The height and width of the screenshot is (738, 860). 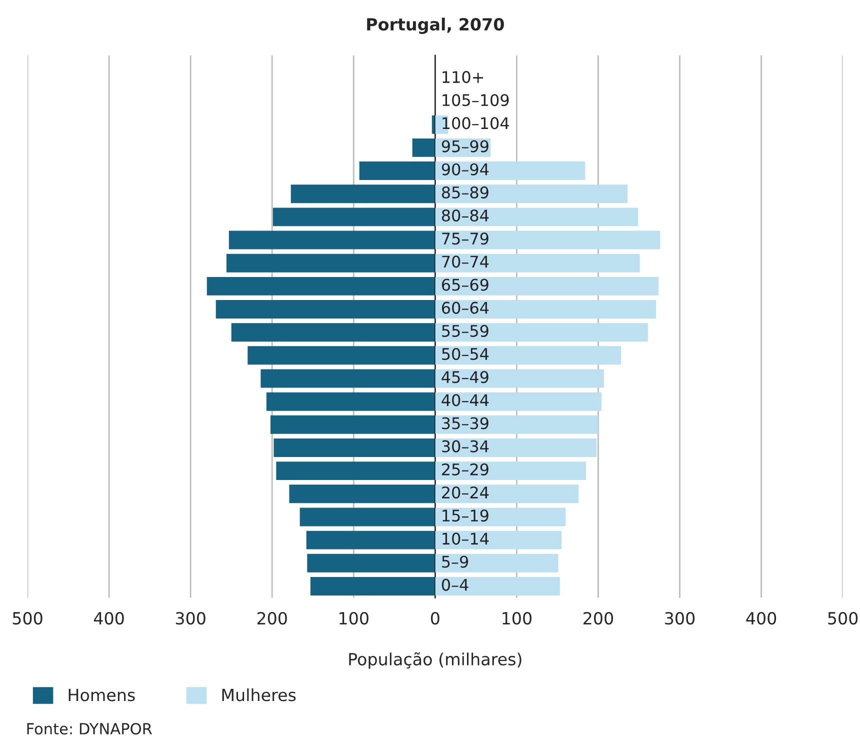 What do you see at coordinates (455, 584) in the screenshot?
I see `y-tick-label: 0–4` at bounding box center [455, 584].